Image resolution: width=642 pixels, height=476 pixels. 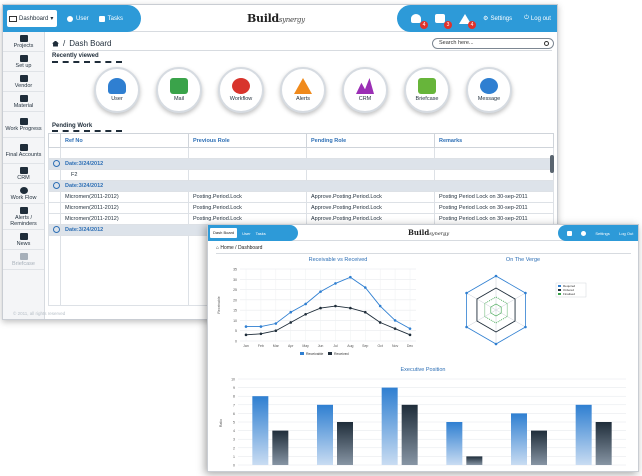 I want to click on recently-viewed-title: Recently viewed, so click(x=75, y=56).